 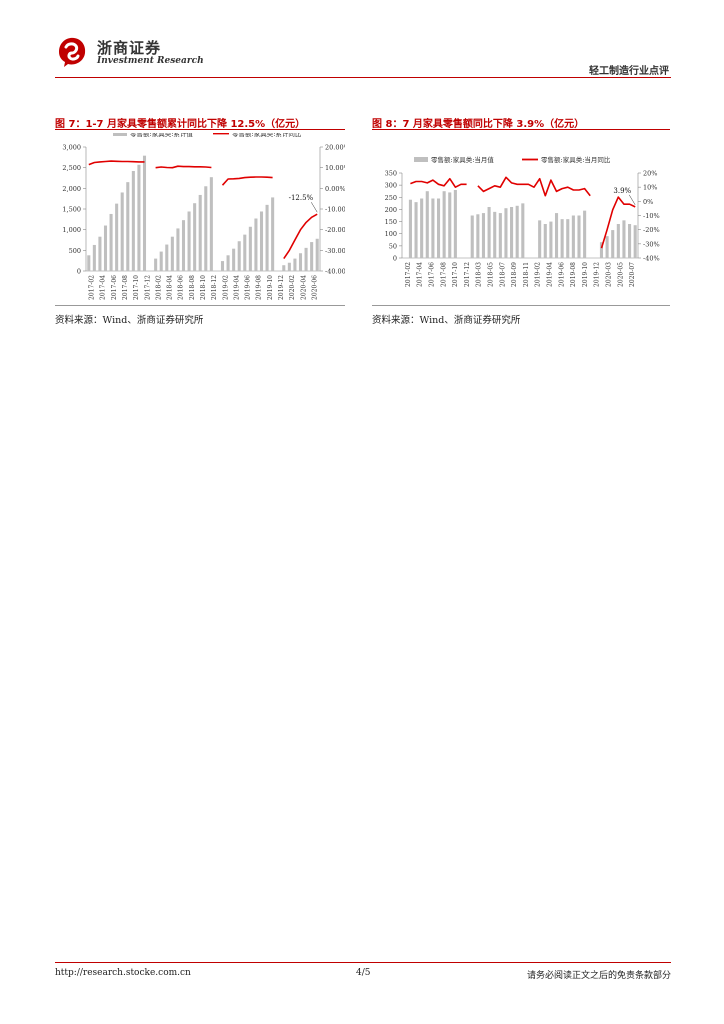 What do you see at coordinates (391, 186) in the screenshot?
I see `chart8-left-tick-label: 300` at bounding box center [391, 186].